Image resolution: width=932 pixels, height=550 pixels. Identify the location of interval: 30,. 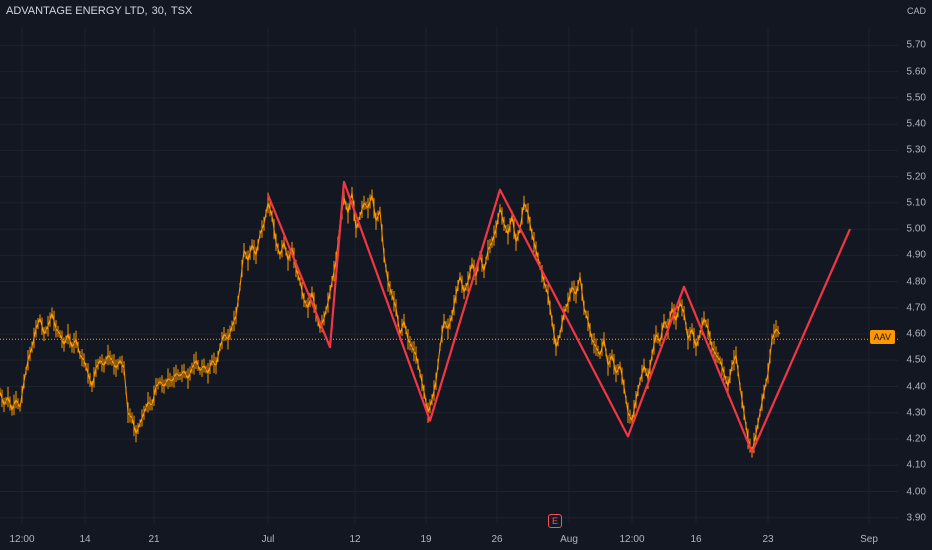
(159, 11).